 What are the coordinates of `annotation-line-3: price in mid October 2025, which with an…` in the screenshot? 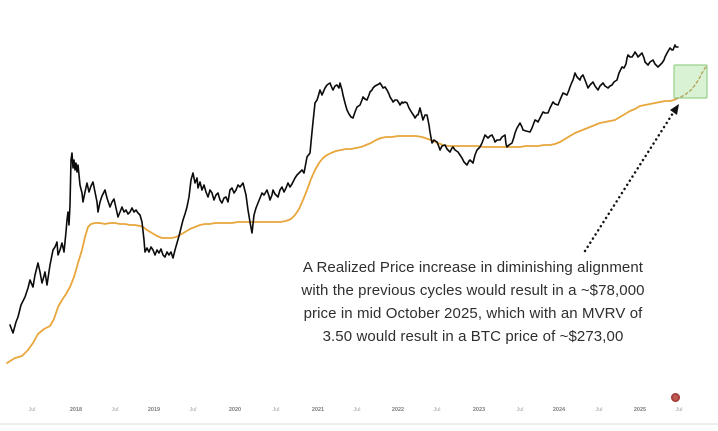 It's located at (473, 313).